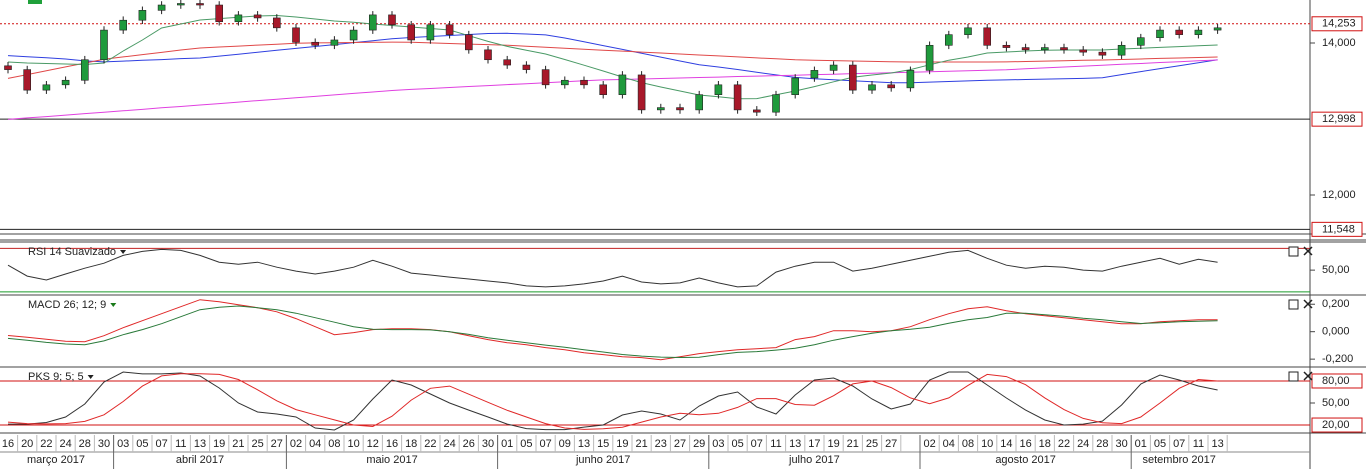 The height and width of the screenshot is (469, 1366). What do you see at coordinates (1083, 444) in the screenshot?
I see `x-tick-label: 24` at bounding box center [1083, 444].